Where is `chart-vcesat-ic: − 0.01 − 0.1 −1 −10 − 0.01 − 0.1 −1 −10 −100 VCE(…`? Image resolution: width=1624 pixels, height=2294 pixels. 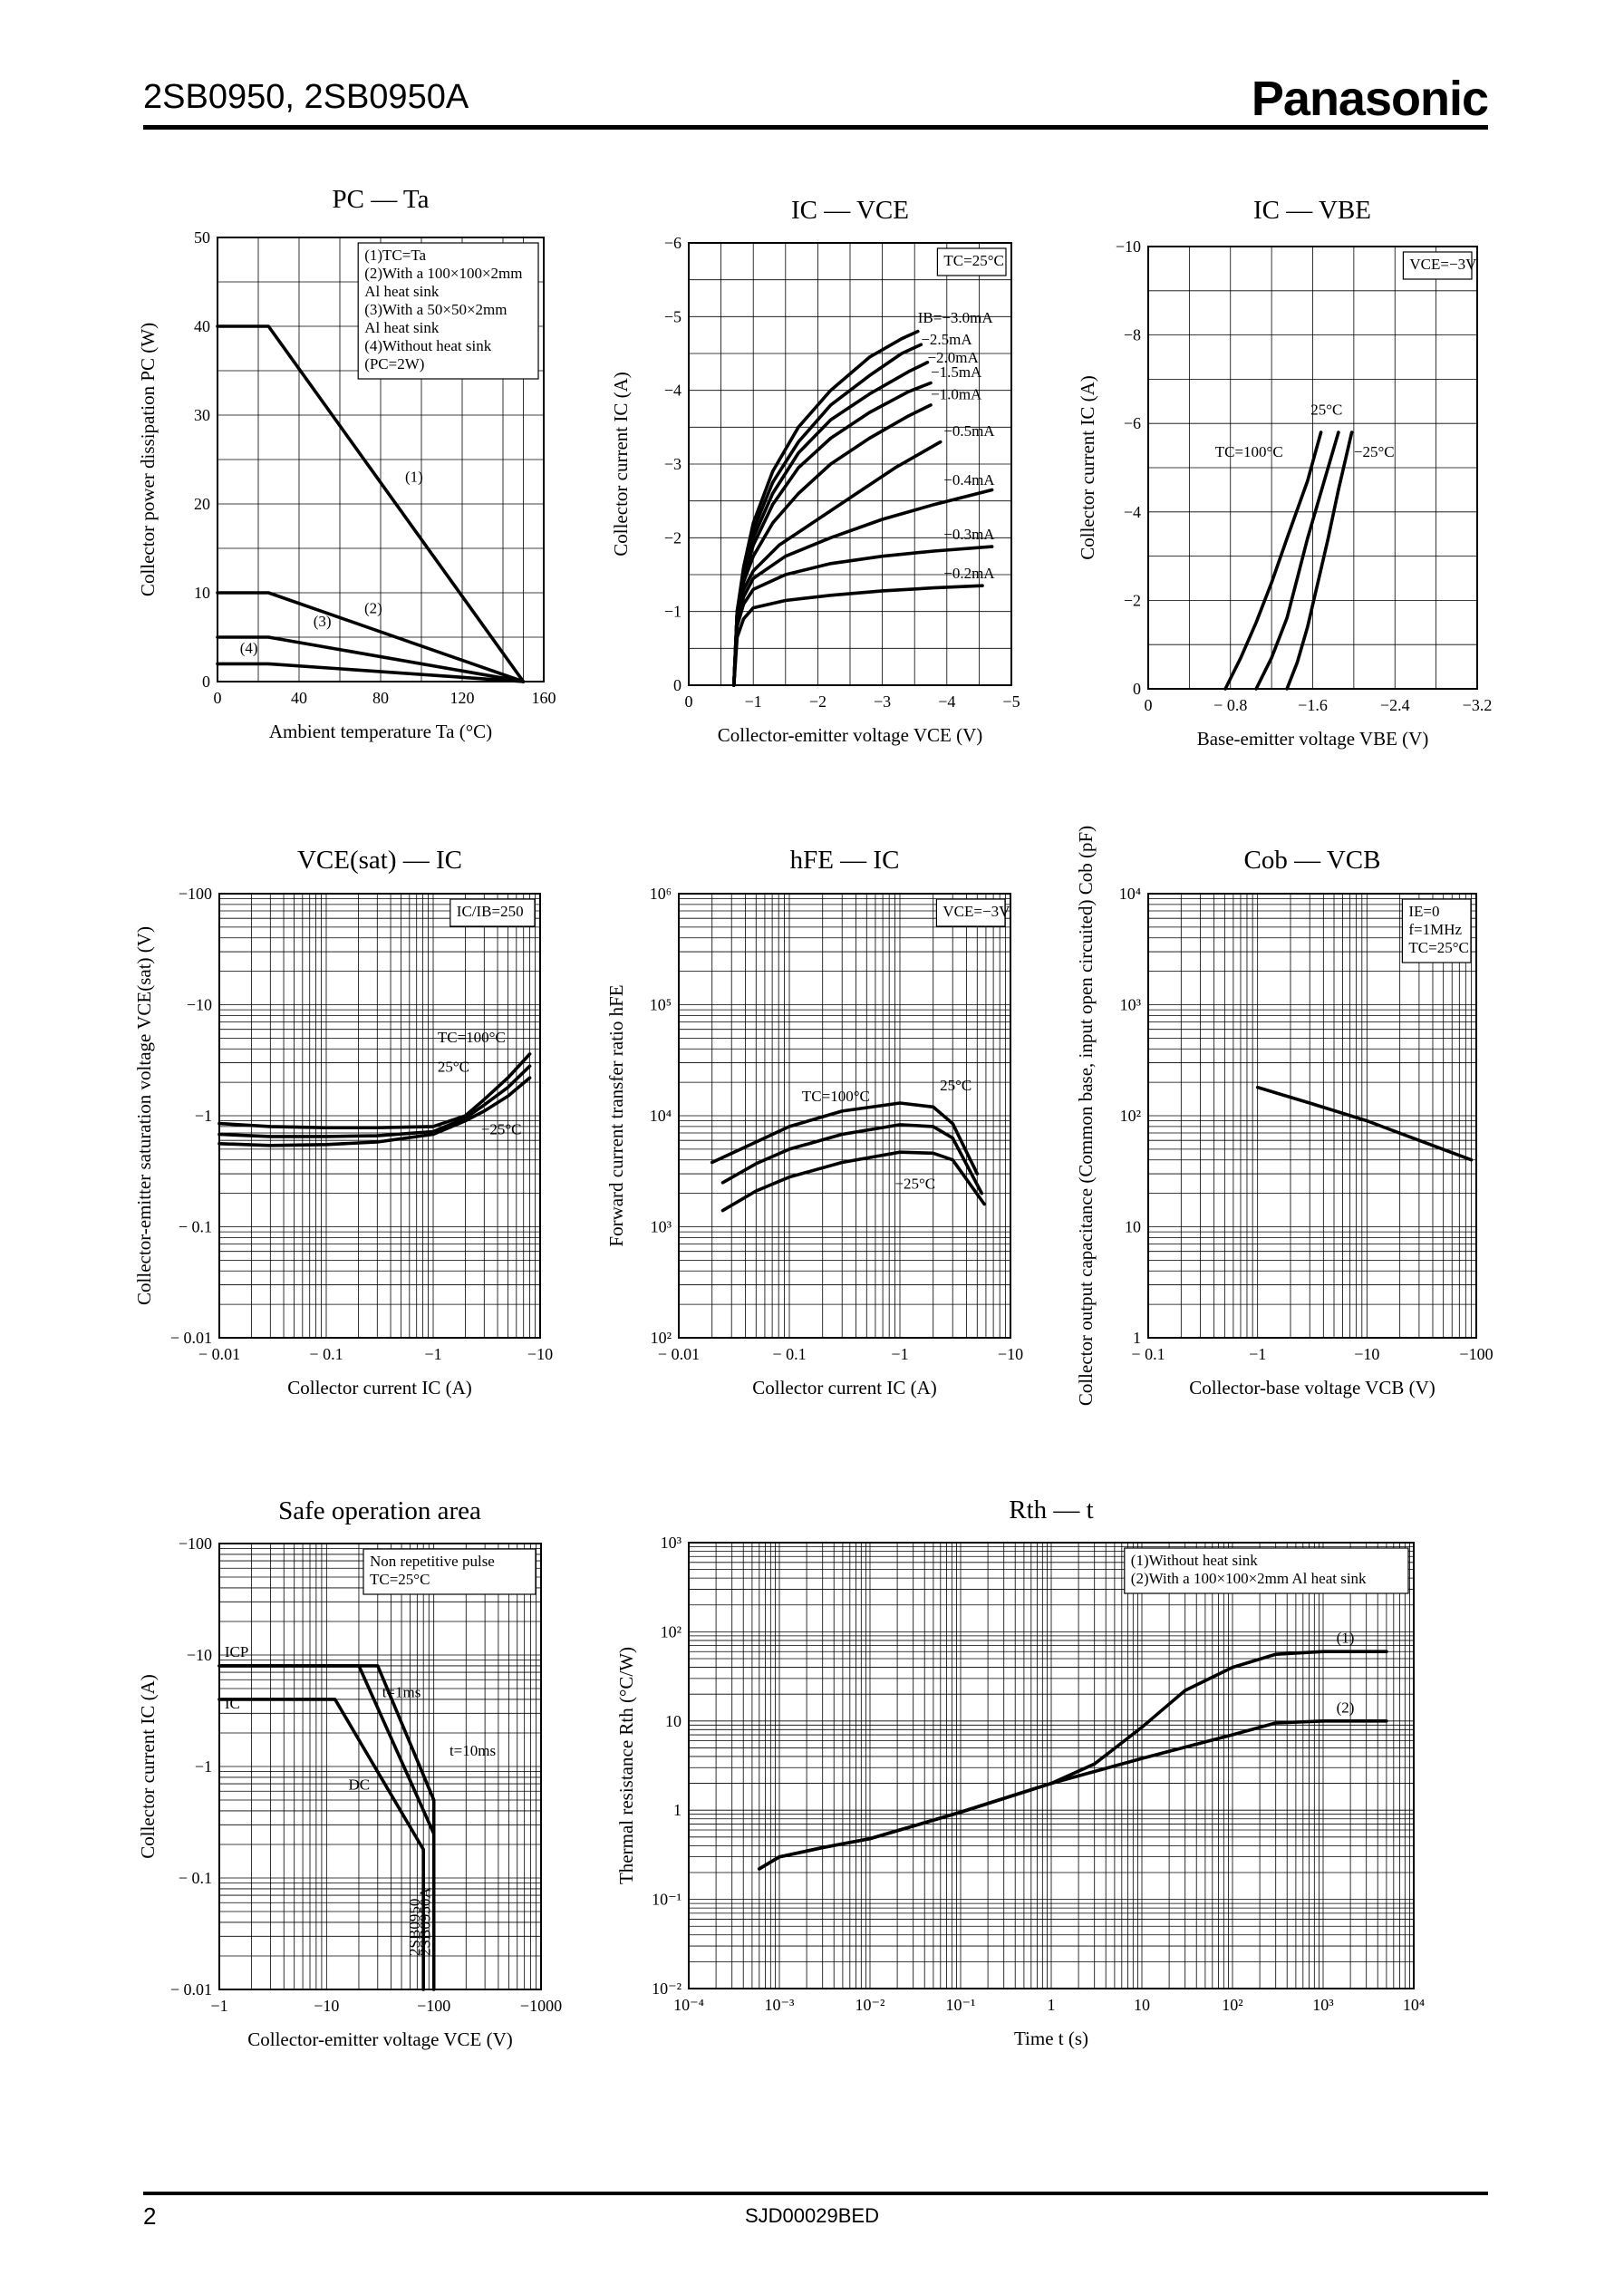 chart-vcesat-ic: − 0.01 − 0.1 −1 −10 − 0.01 − 0.1 −1 −10 −100 VCE(… is located at coordinates (343, 1122).